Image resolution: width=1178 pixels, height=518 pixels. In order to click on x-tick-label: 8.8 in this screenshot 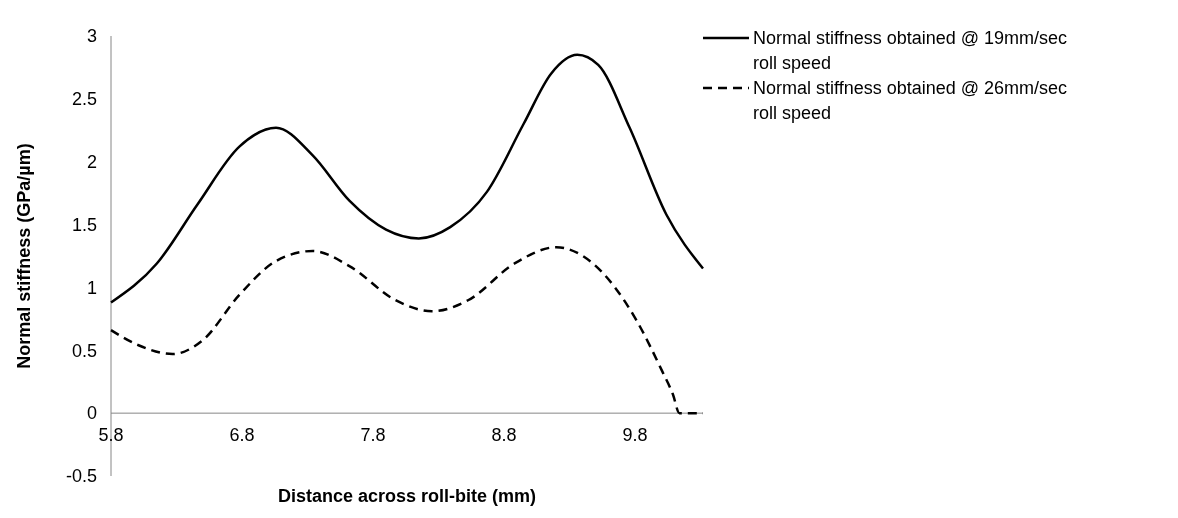, I will do `click(504, 435)`.